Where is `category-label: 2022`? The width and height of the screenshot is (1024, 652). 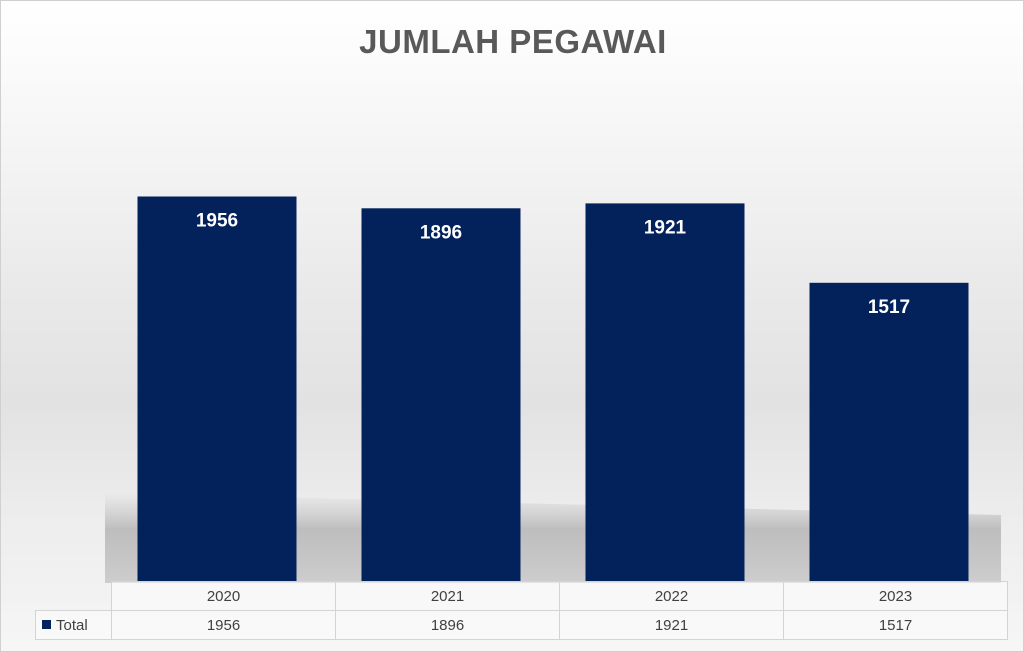
category-label: 2022 is located at coordinates (671, 596).